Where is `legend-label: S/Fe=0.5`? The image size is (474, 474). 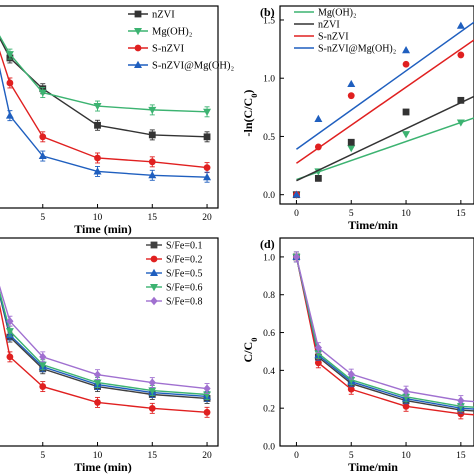 legend-label: S/Fe=0.5 is located at coordinates (184, 274).